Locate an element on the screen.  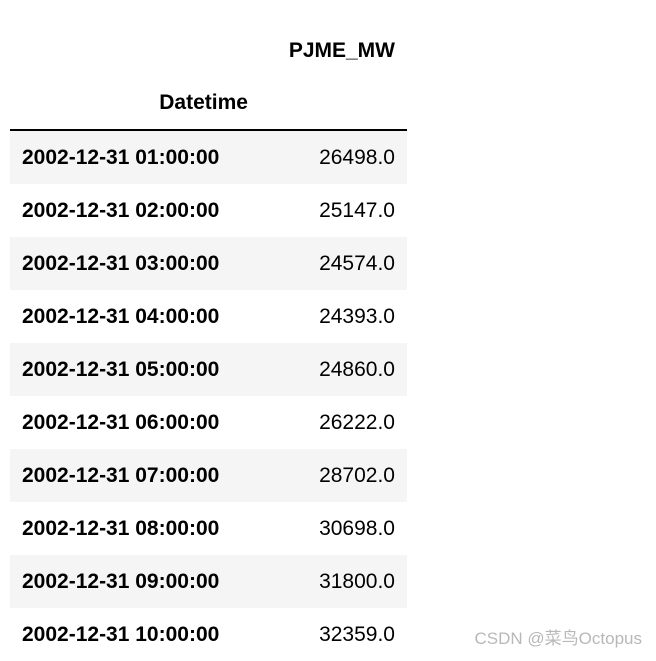
row-datetime: 2002-12-31 04:00:00 is located at coordinates (121, 316).